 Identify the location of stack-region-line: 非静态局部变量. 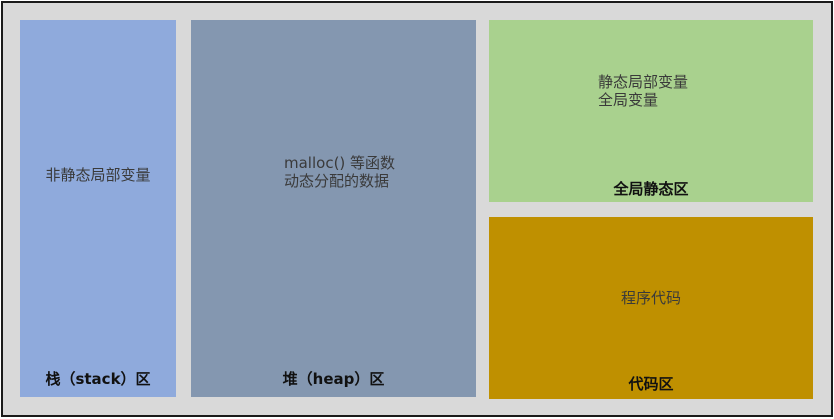
(98, 175).